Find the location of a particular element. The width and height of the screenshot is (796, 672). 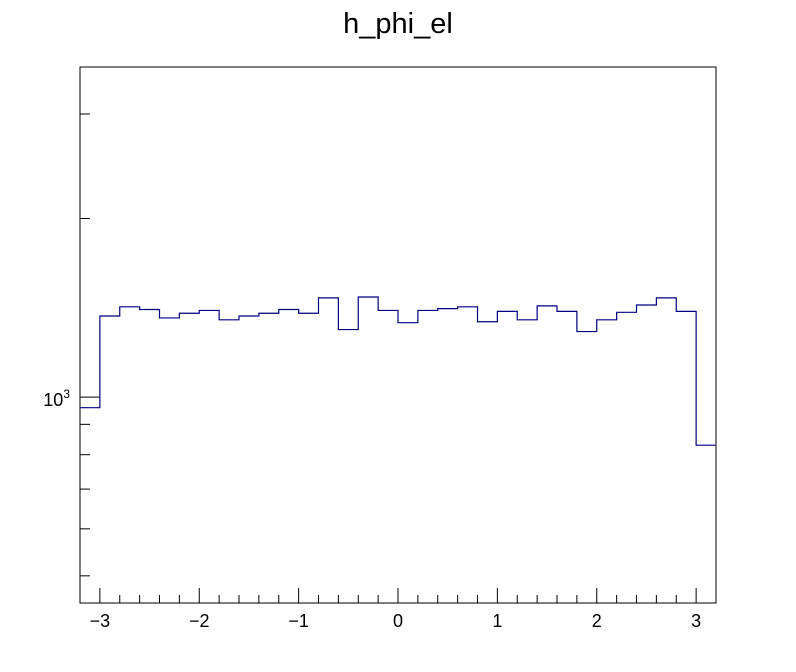

x-tick-label: 1 is located at coordinates (497, 621).